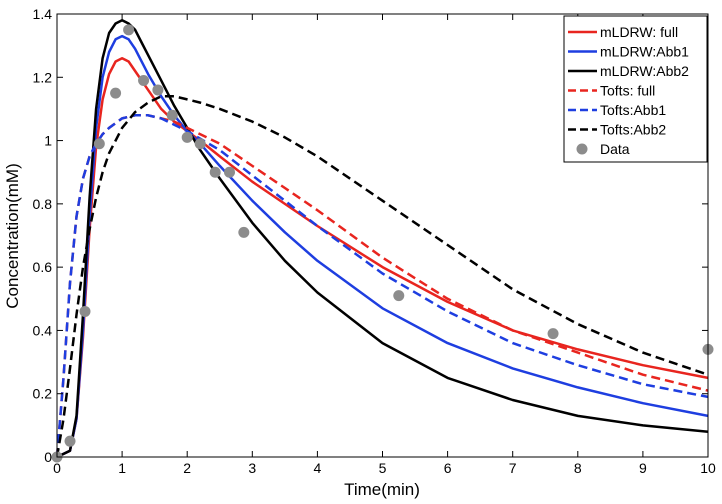 Image resolution: width=722 pixels, height=504 pixels. Describe the element at coordinates (633, 130) in the screenshot. I see `legend-label: Tofts:Abb2` at that location.